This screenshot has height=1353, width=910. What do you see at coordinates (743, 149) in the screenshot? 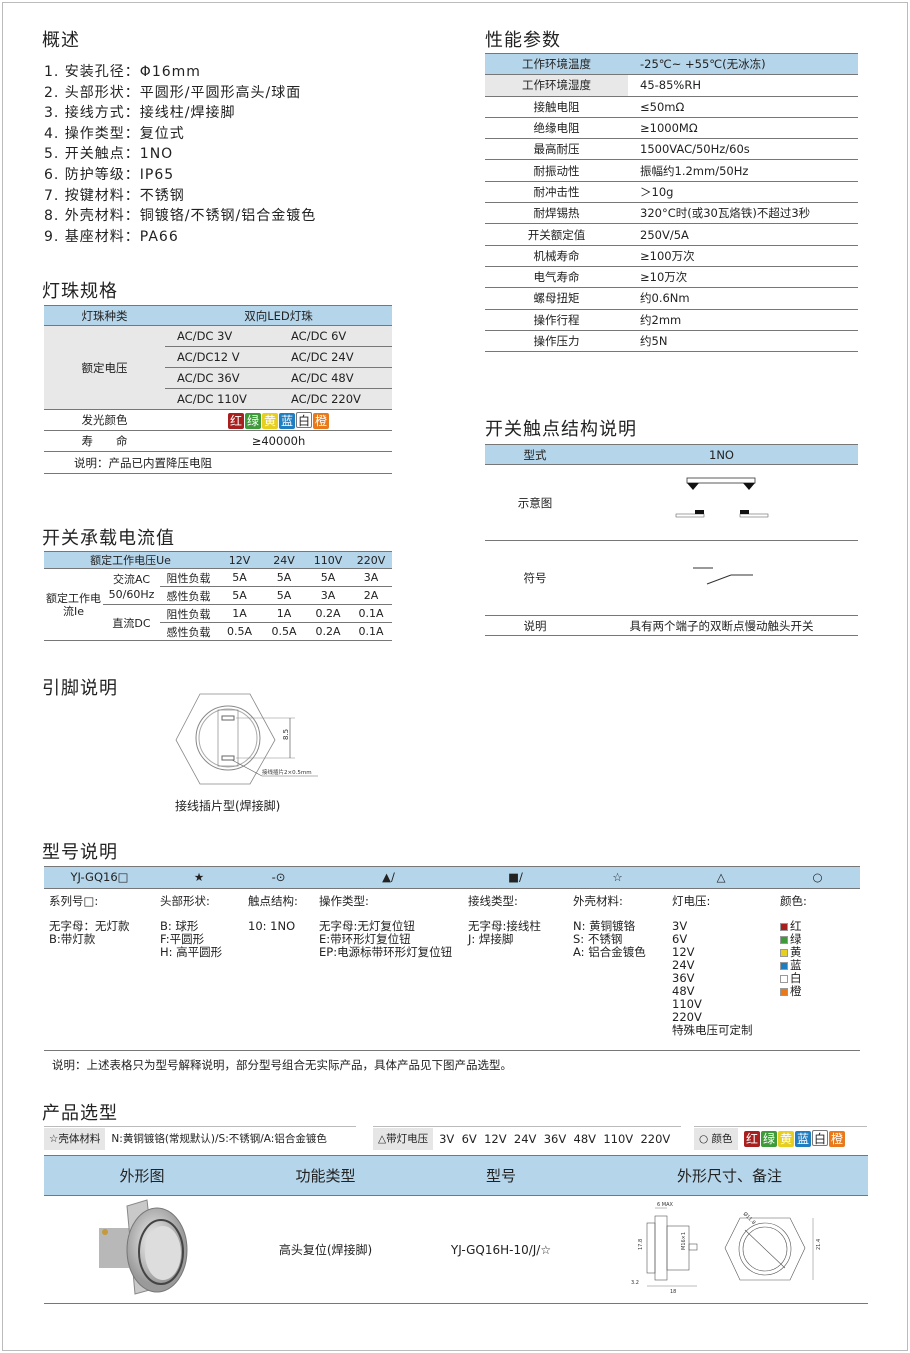
I see `param-value: 1500VAC/50Hz/60s` at bounding box center [743, 149].